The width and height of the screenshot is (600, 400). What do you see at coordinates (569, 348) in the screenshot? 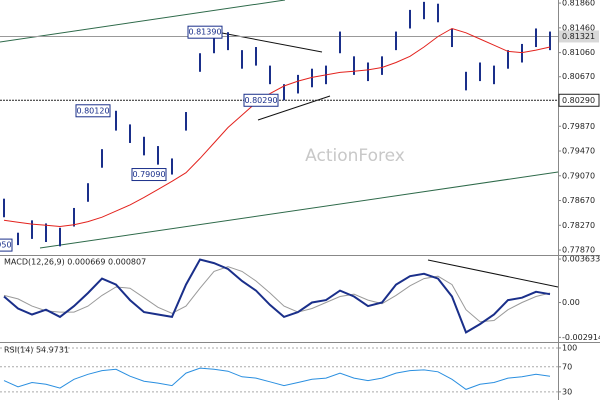
I see `y-tick-label: 100` at bounding box center [569, 348].